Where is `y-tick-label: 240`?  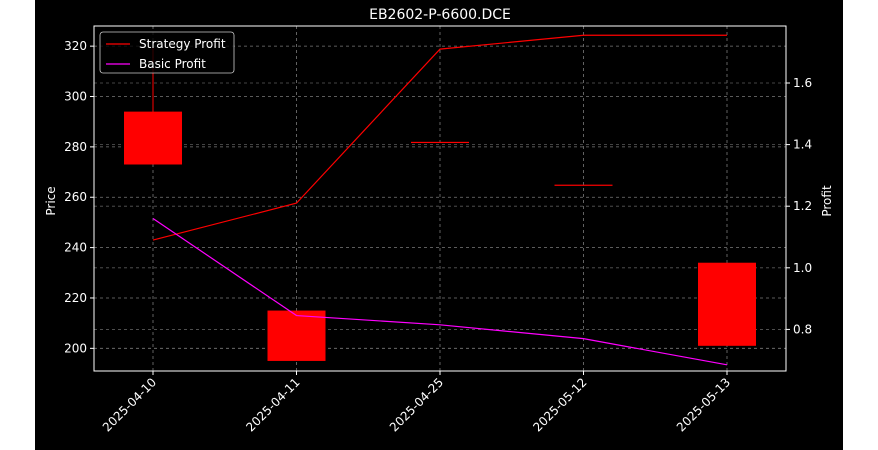
y-tick-label: 240 is located at coordinates (75, 248).